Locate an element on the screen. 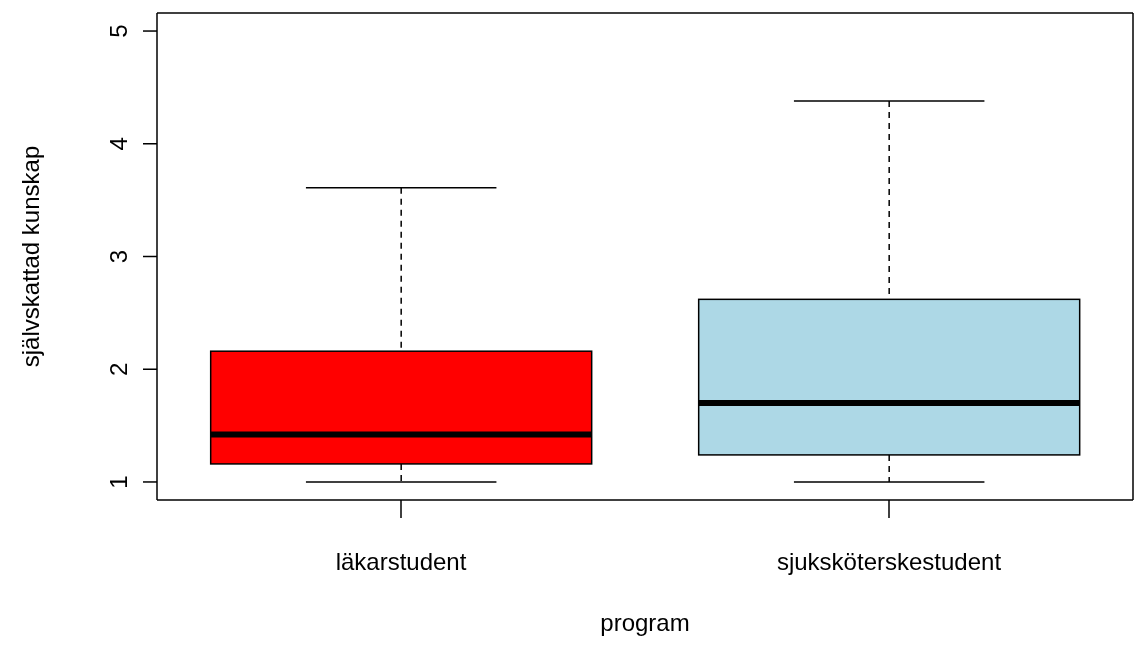 This screenshot has height=653, width=1147. y-tick-label: 3 is located at coordinates (118, 256).